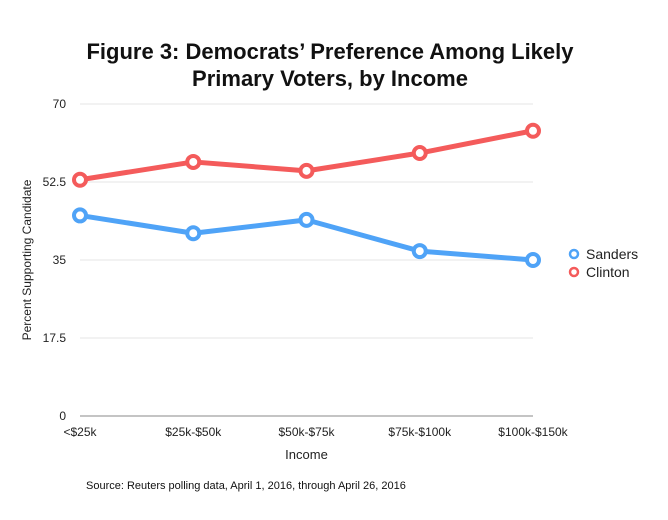 Image resolution: width=668 pixels, height=520 pixels. I want to click on y-axis-label: Percent Supporting Candidate, so click(27, 259).